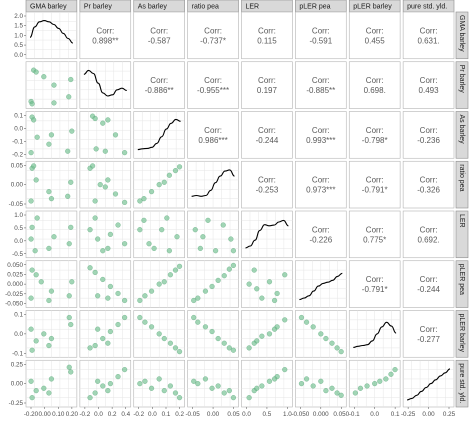  What do you see at coordinates (428, 140) in the screenshot?
I see `corr-value: -0.236` at bounding box center [428, 140].